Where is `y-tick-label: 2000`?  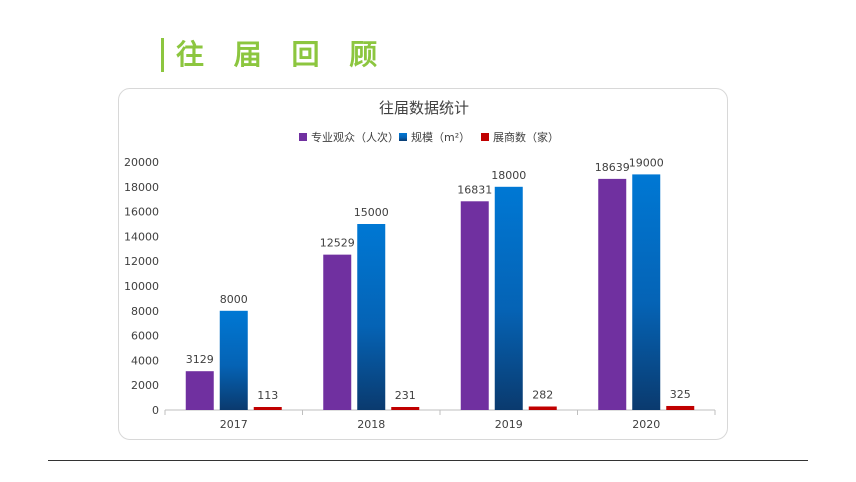 y-tick-label: 2000 is located at coordinates (145, 385).